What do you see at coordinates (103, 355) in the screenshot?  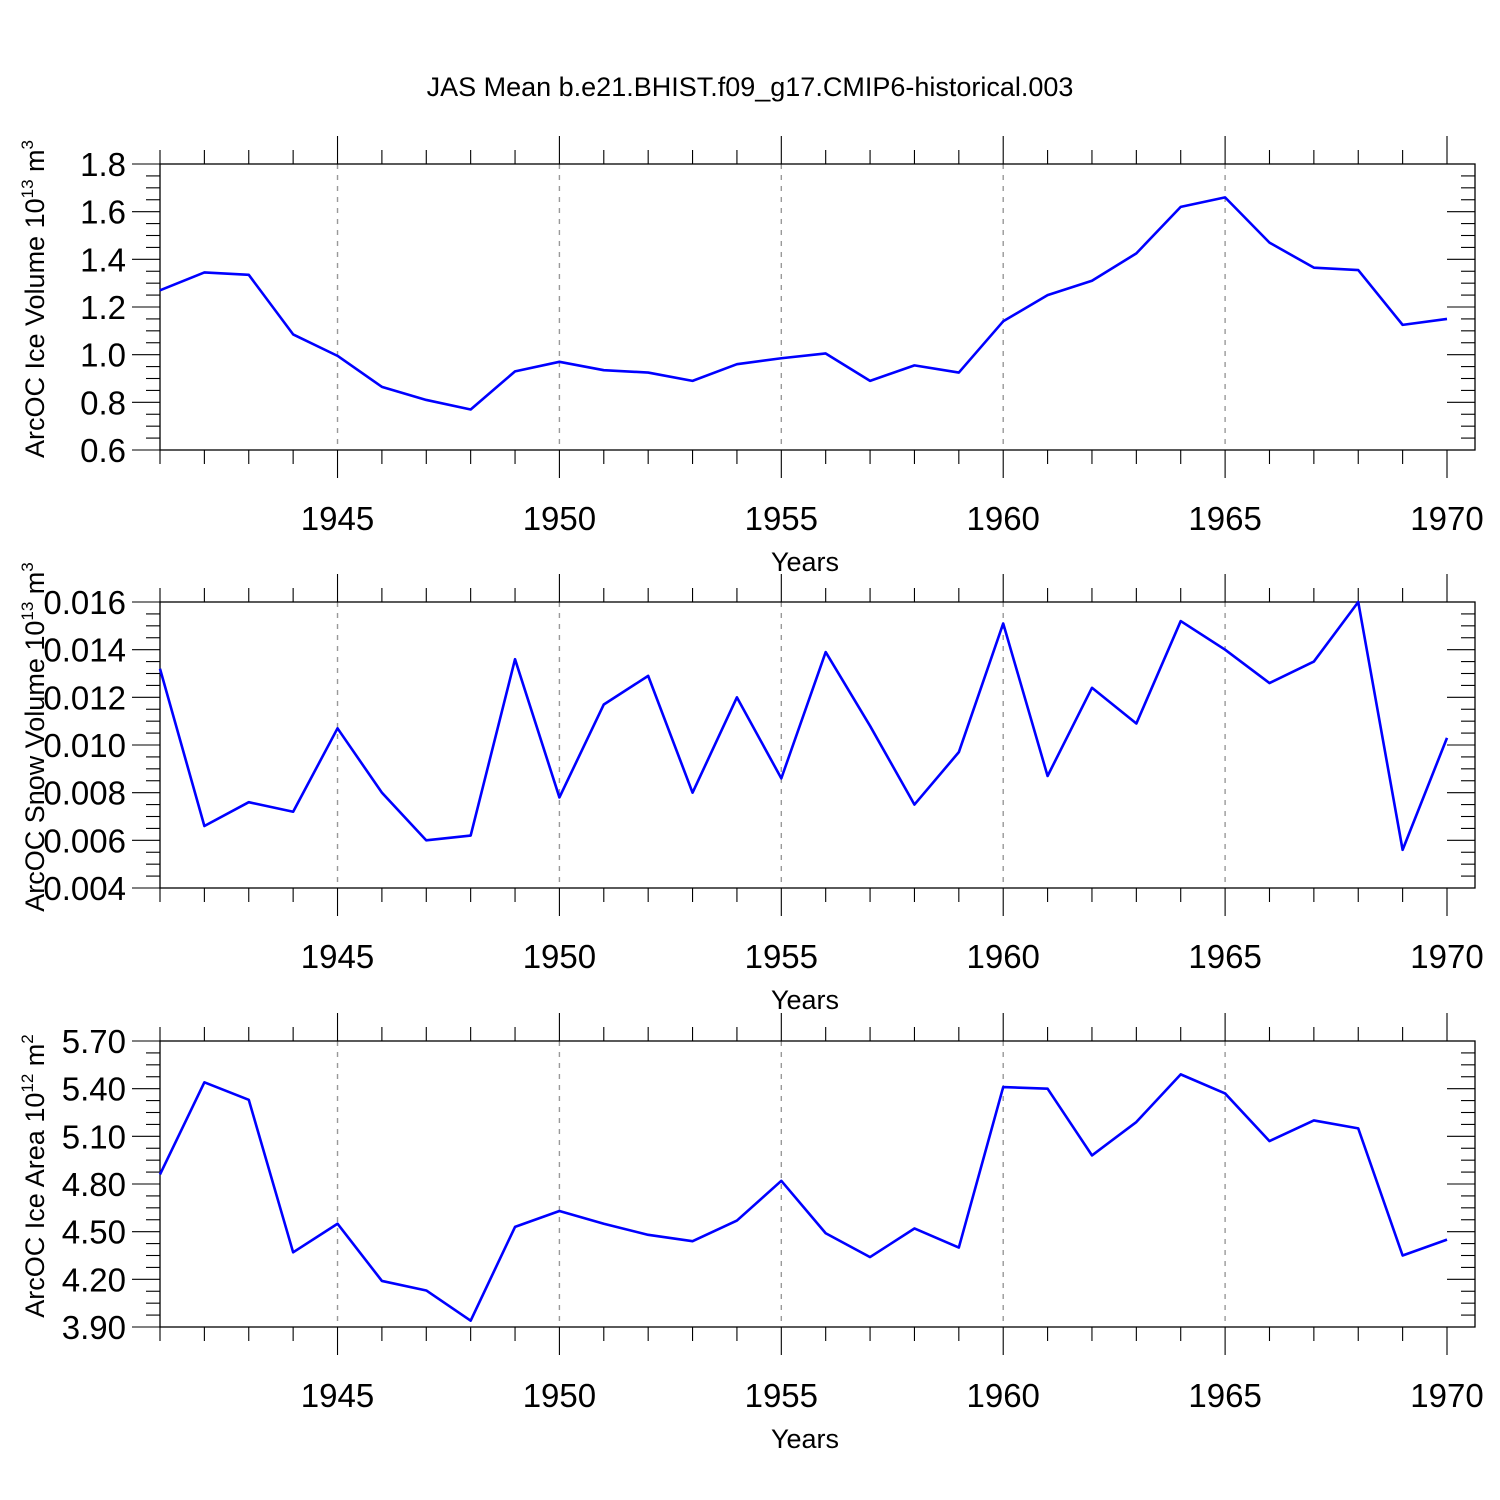 I see `y-tick-label: 1.0` at bounding box center [103, 355].